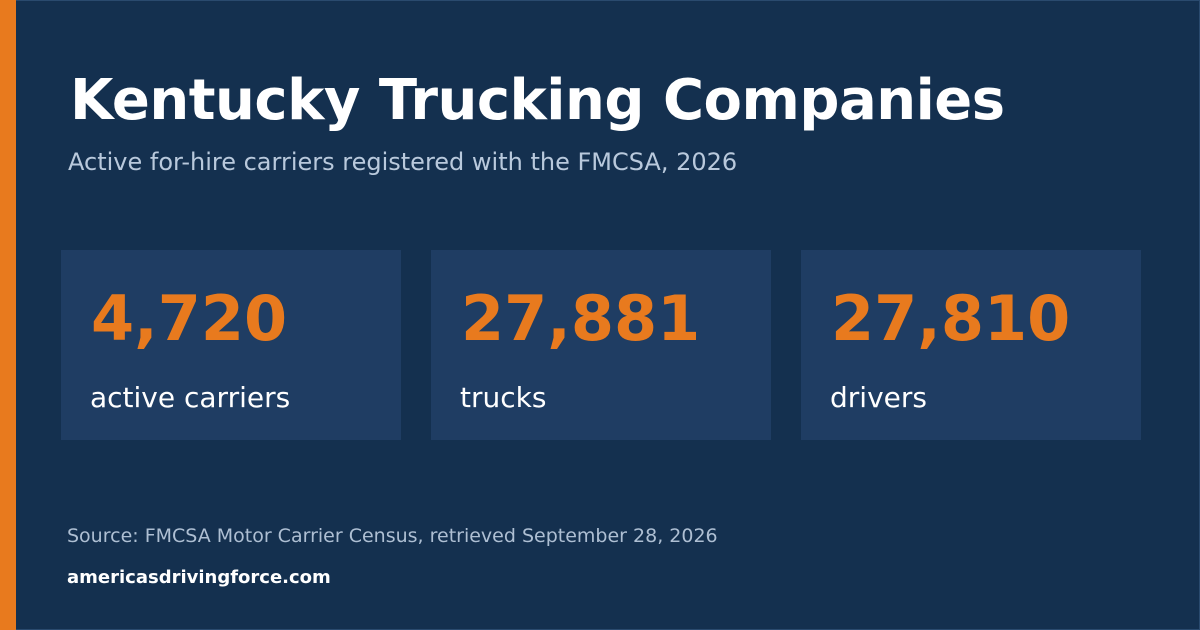  I want to click on stat-value: 27,881, so click(581, 318).